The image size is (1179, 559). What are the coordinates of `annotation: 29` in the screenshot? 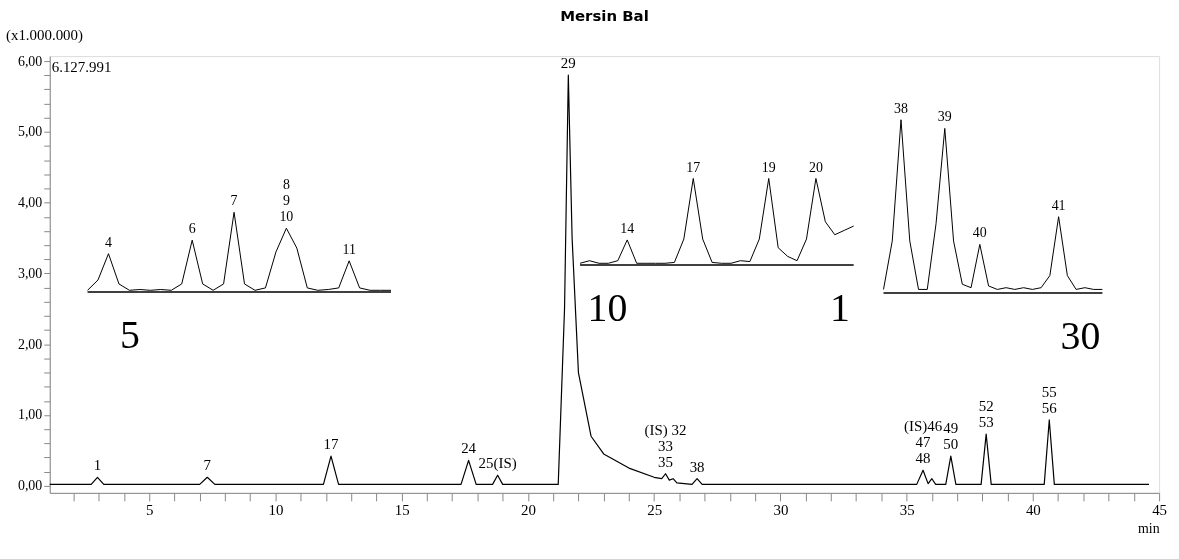 It's located at (568, 63).